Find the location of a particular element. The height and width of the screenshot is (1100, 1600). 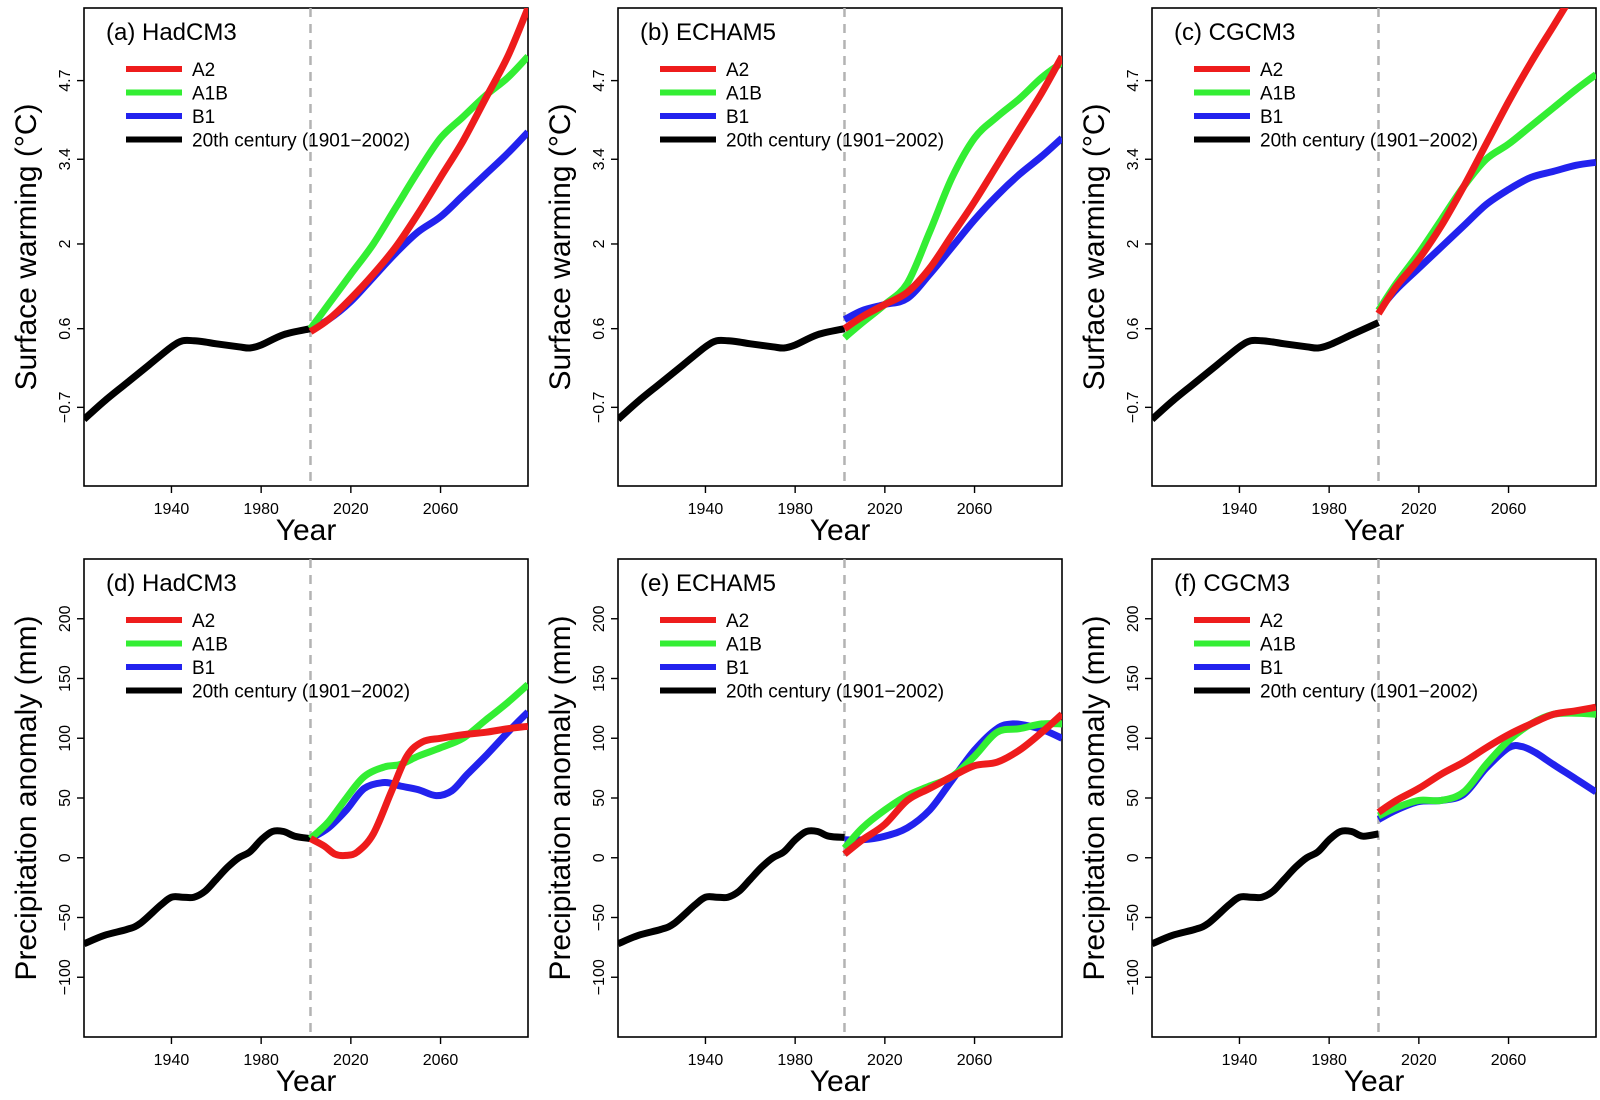

panel-title: (e) ECHAM5 is located at coordinates (708, 583).